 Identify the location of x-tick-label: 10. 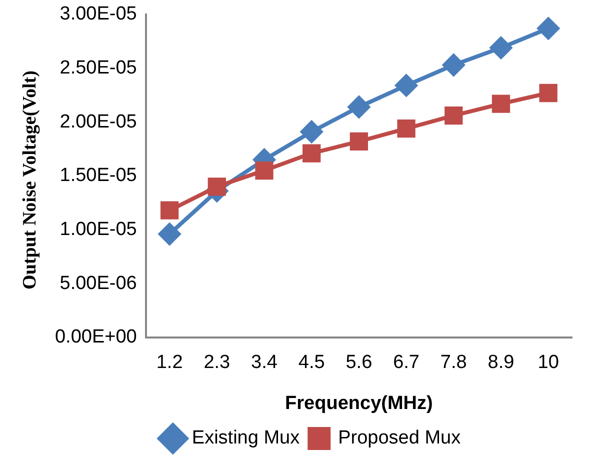
(548, 363).